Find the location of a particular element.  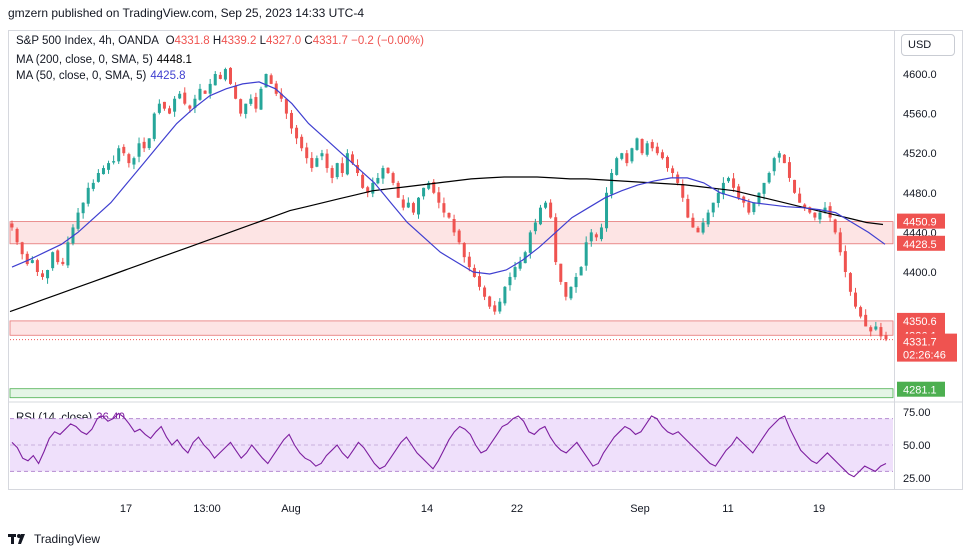

tradingview-footer: TradingView is located at coordinates (54, 539).